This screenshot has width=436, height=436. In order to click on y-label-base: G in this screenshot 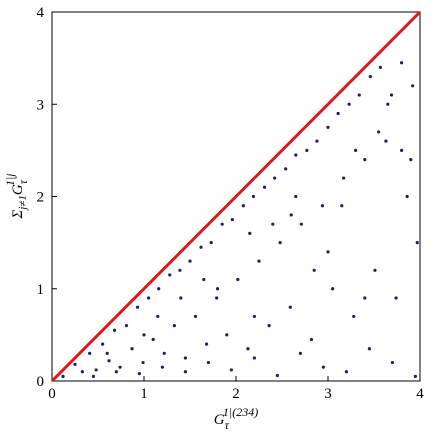, I will do `click(18, 189)`.